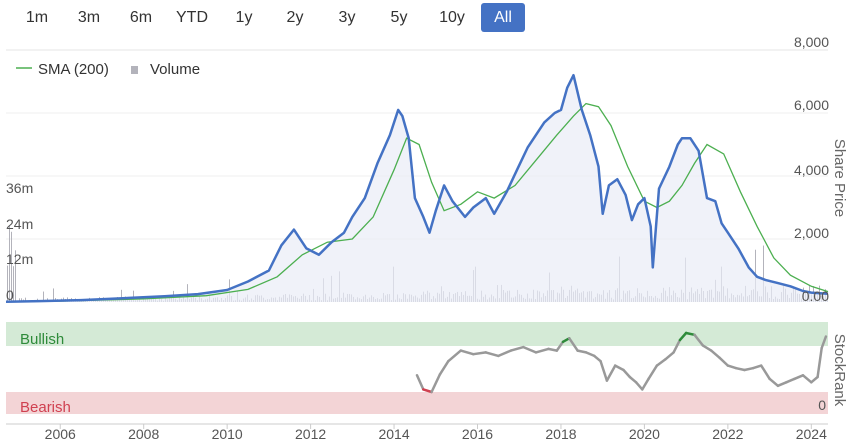 The image size is (853, 442). What do you see at coordinates (347, 17) in the screenshot?
I see `range-button-3y: 3y` at bounding box center [347, 17].